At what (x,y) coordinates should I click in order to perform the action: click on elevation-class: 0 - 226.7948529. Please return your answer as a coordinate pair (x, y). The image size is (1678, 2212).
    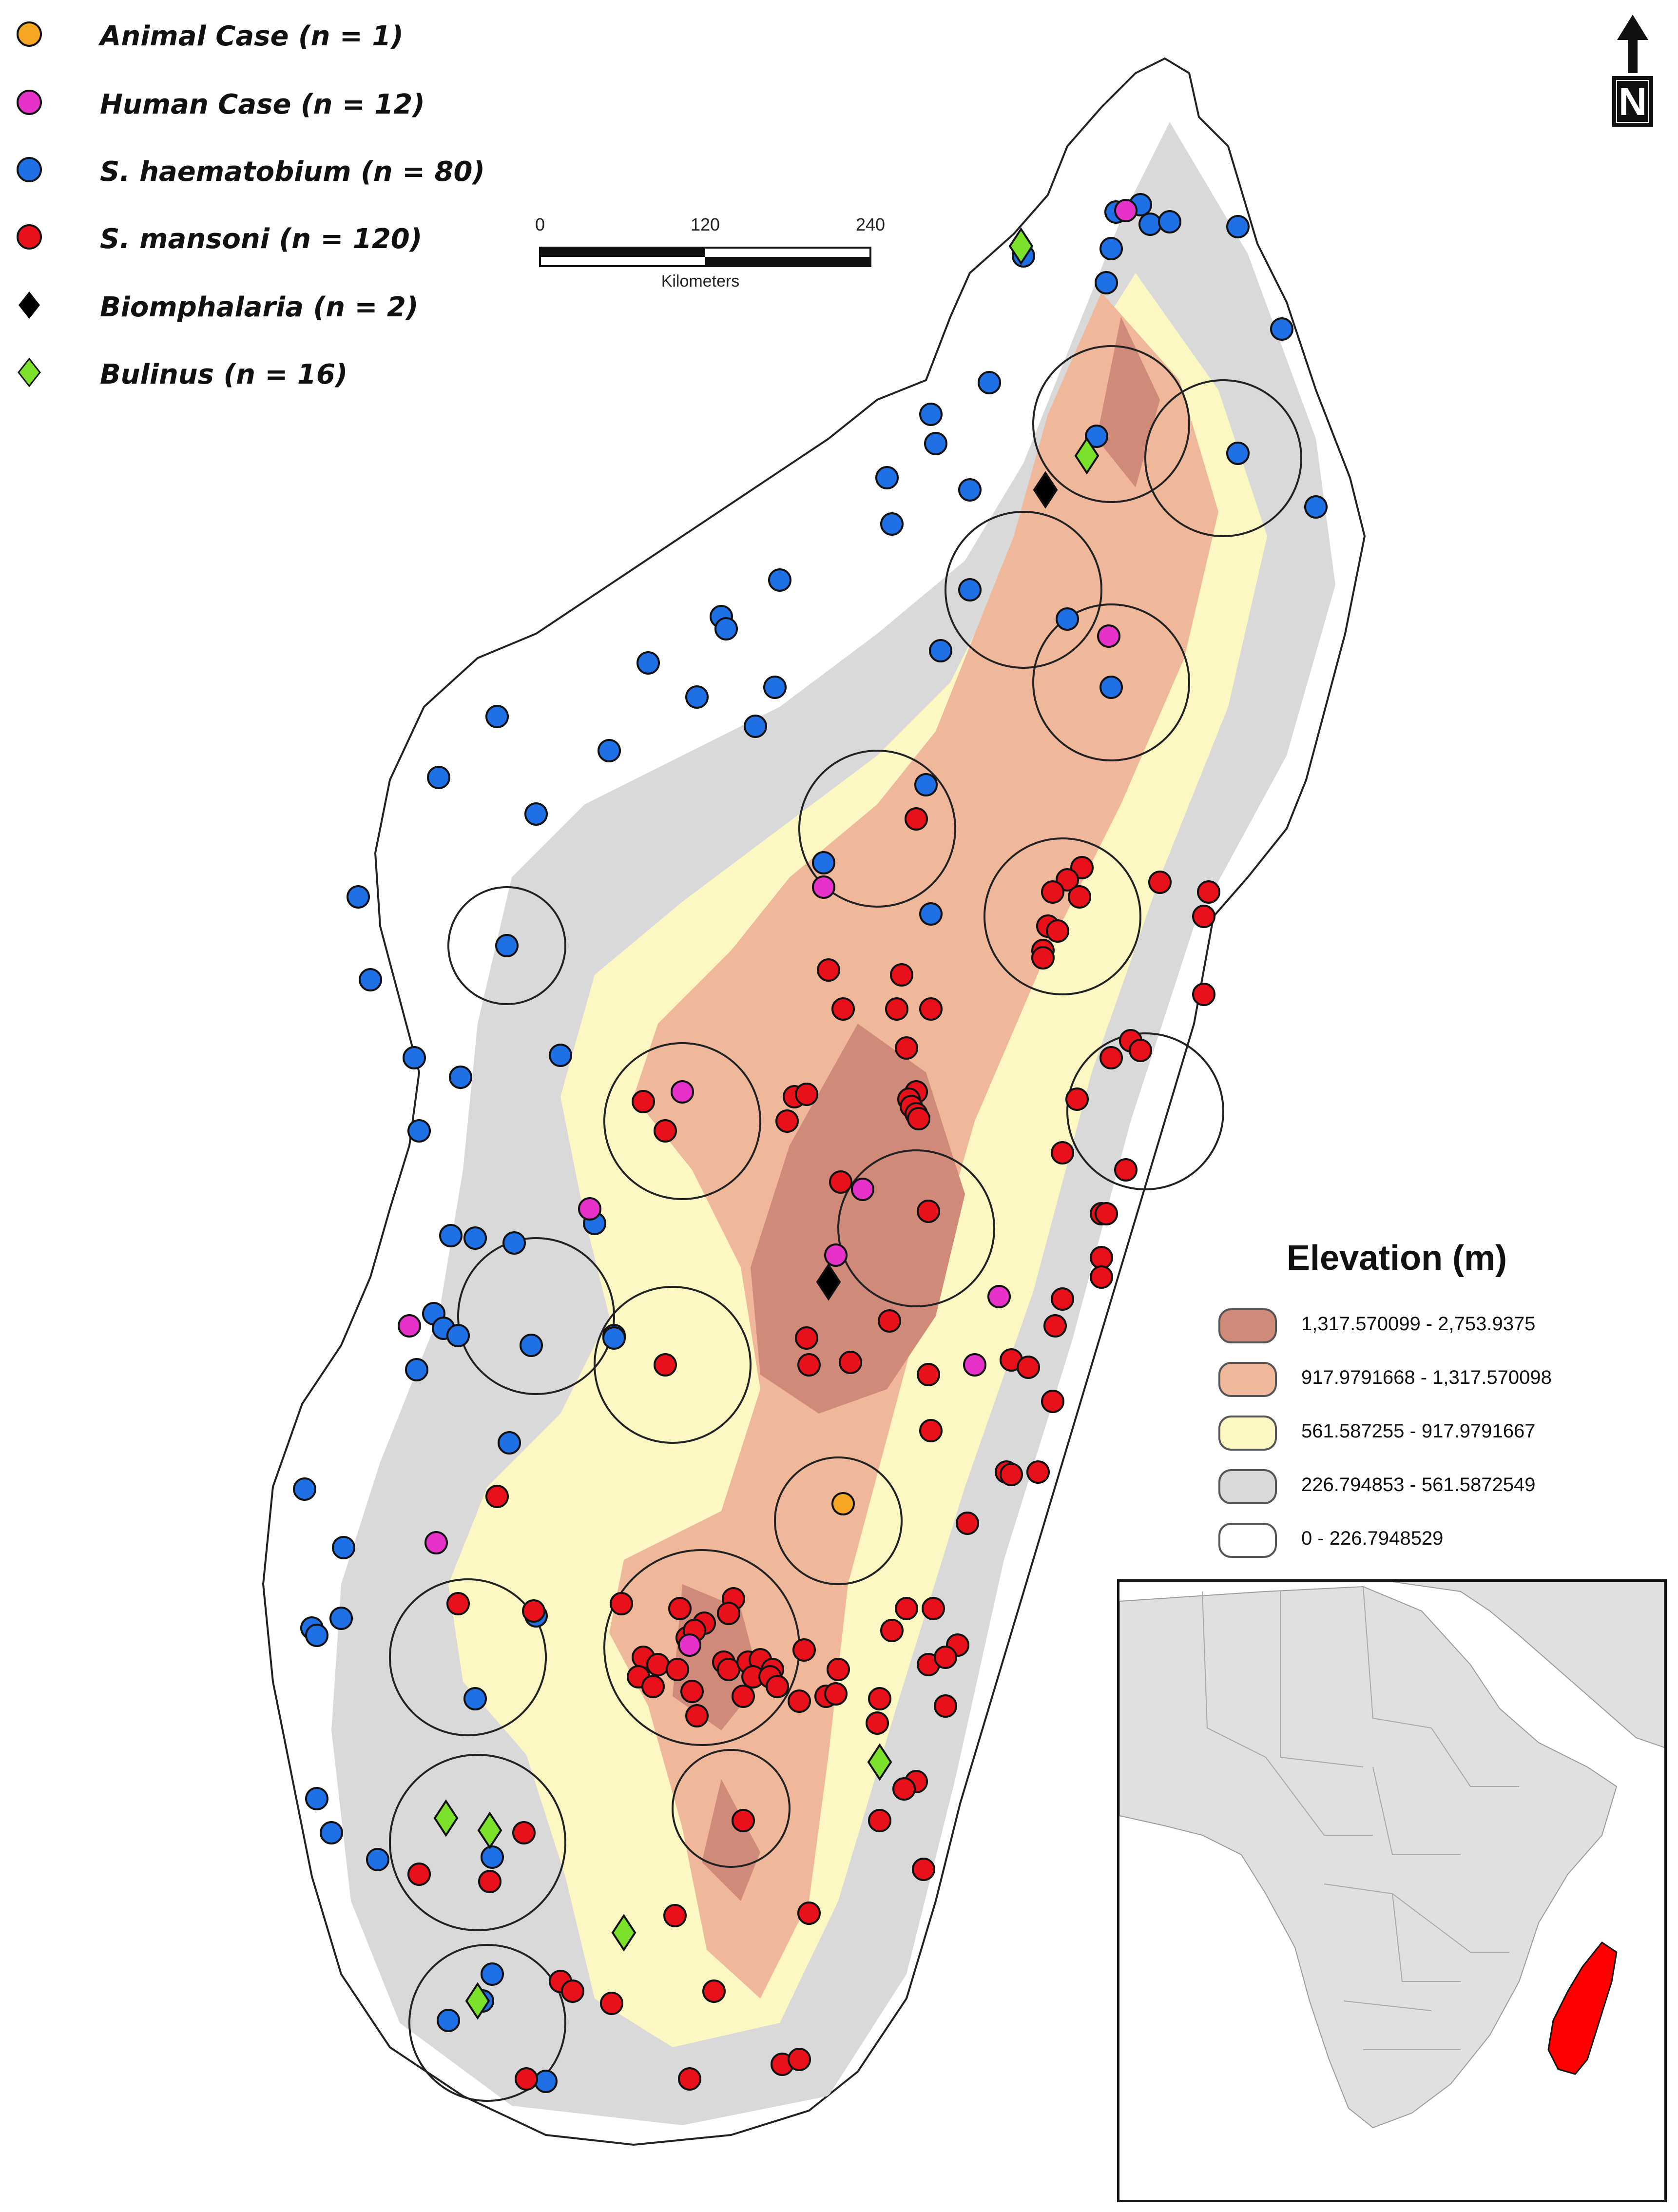
    Looking at the image, I should click on (1437, 1540).